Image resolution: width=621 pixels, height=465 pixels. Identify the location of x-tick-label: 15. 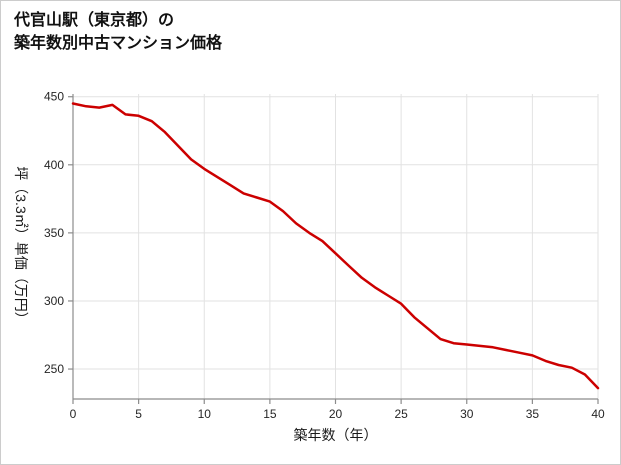
(270, 414).